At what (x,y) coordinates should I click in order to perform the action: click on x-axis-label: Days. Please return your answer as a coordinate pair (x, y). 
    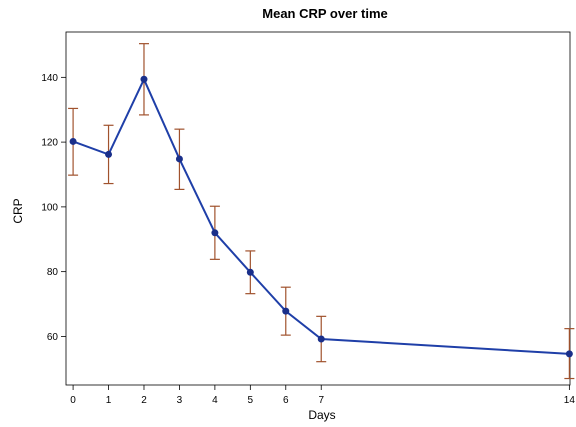
    Looking at the image, I should click on (321, 415).